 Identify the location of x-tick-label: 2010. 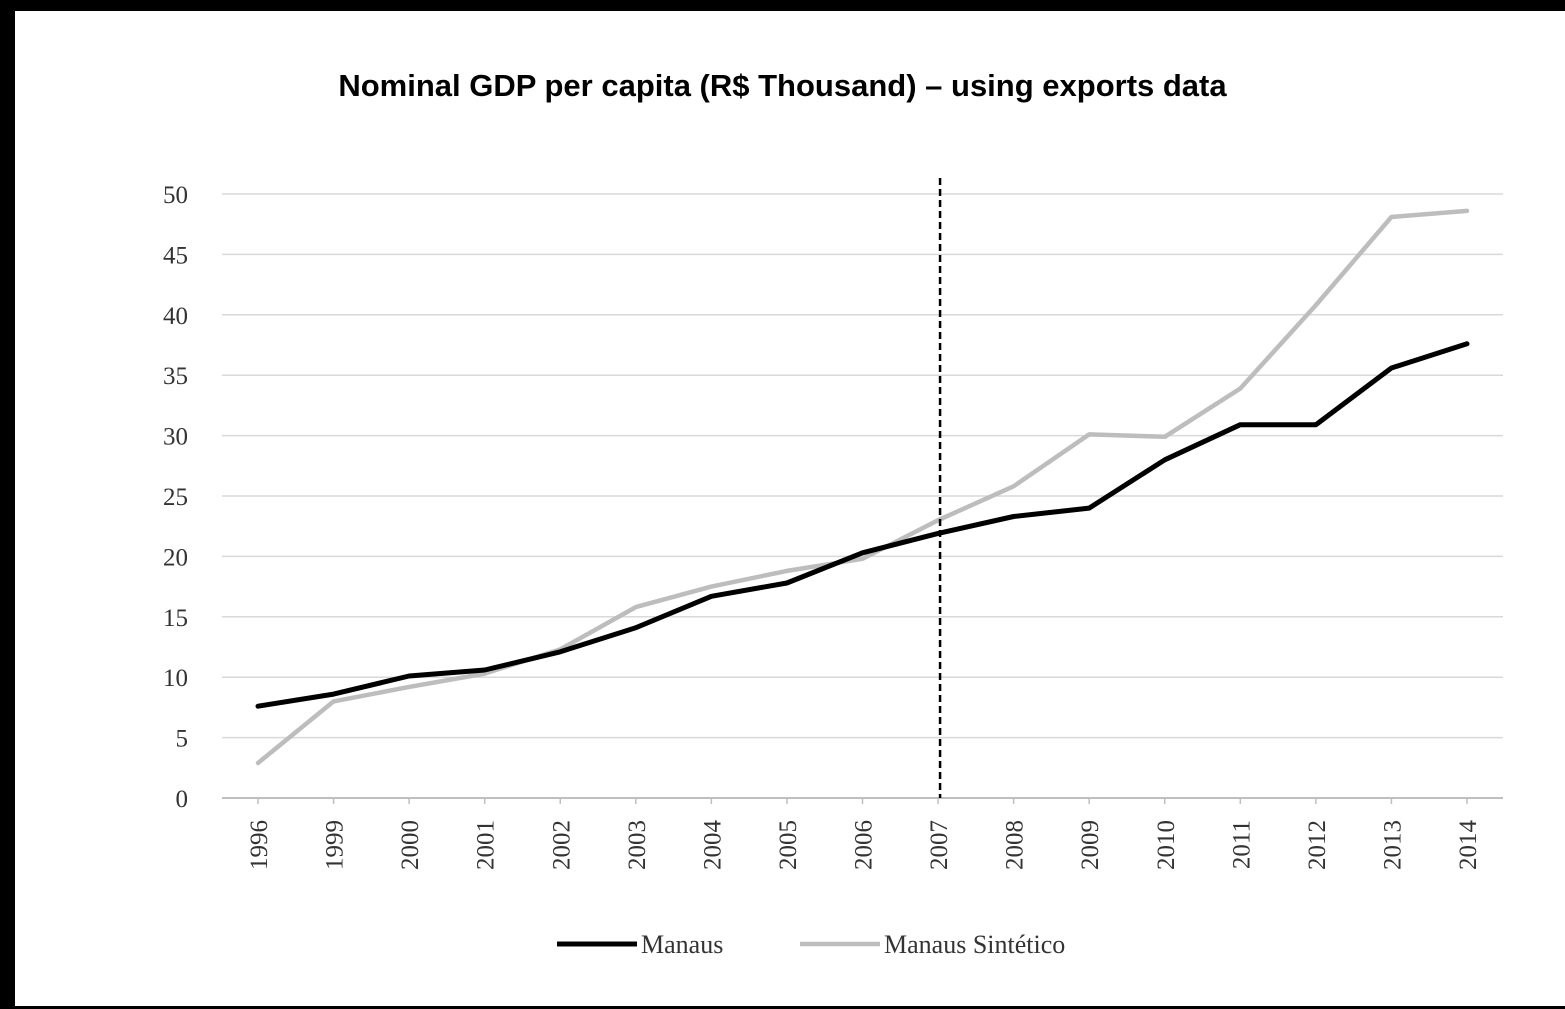
(1166, 845).